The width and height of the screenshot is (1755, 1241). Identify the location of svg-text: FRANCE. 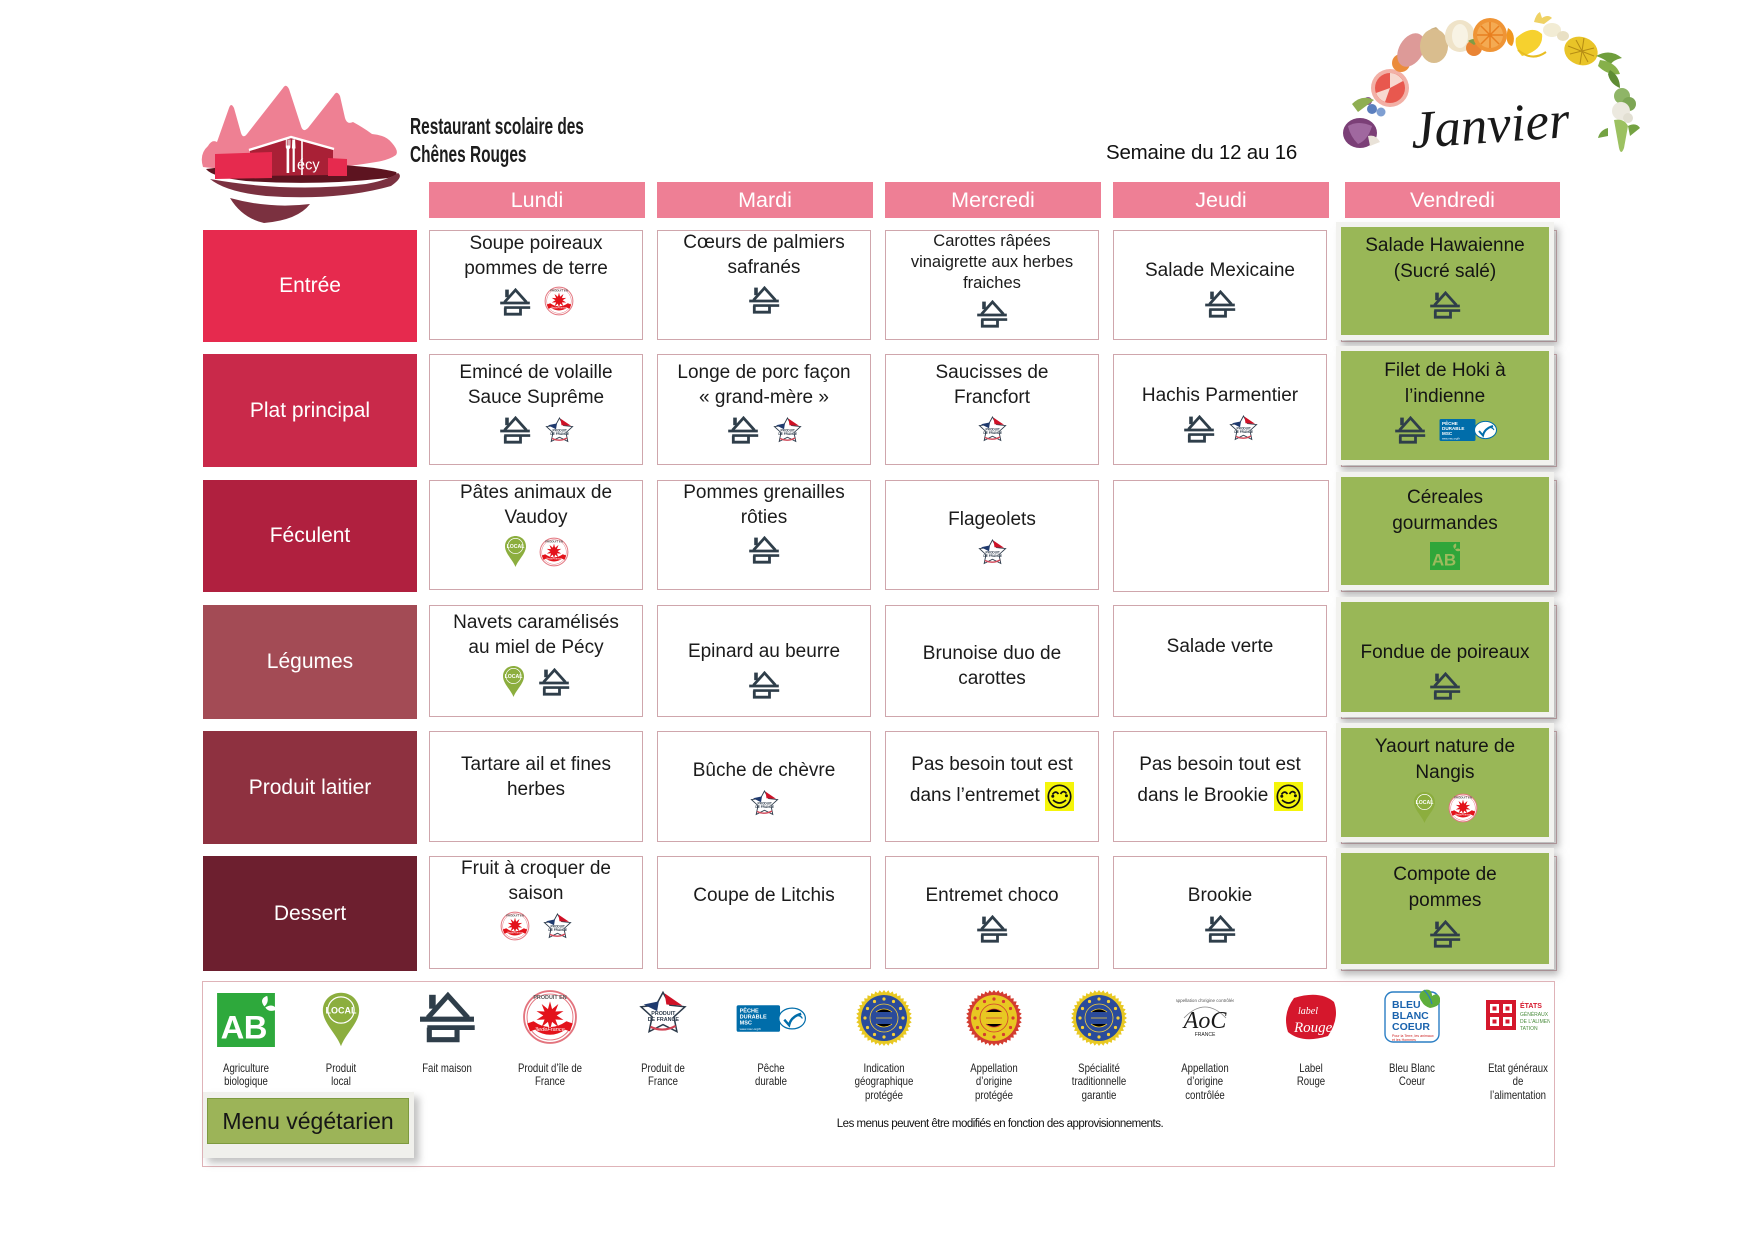
(1205, 1035).